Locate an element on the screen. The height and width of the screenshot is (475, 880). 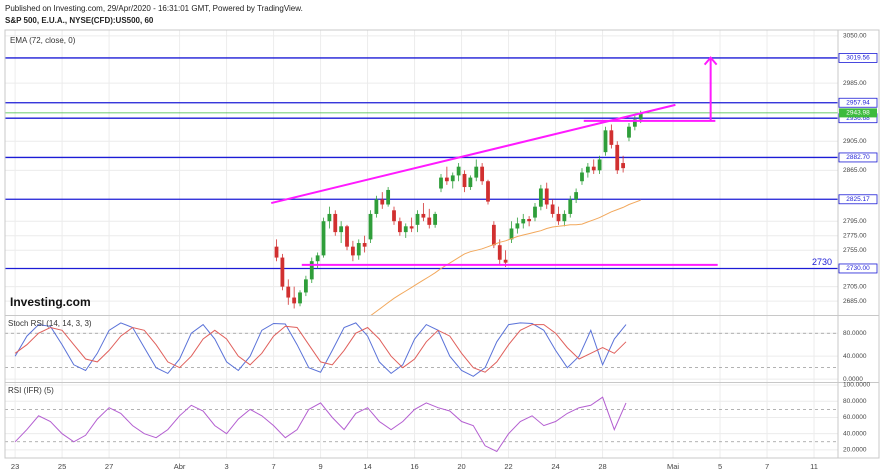
y-tick-label: 2985.00 is located at coordinates (855, 83).